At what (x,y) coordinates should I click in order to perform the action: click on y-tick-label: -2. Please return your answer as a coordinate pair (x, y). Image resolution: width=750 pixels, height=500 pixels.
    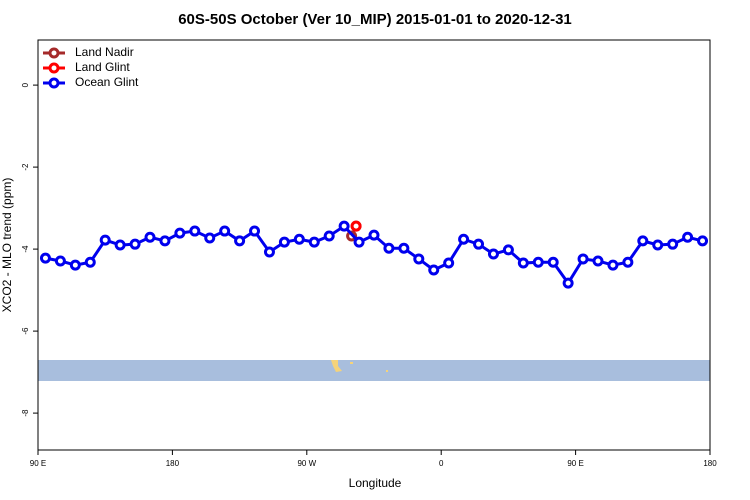
    Looking at the image, I should click on (25, 167).